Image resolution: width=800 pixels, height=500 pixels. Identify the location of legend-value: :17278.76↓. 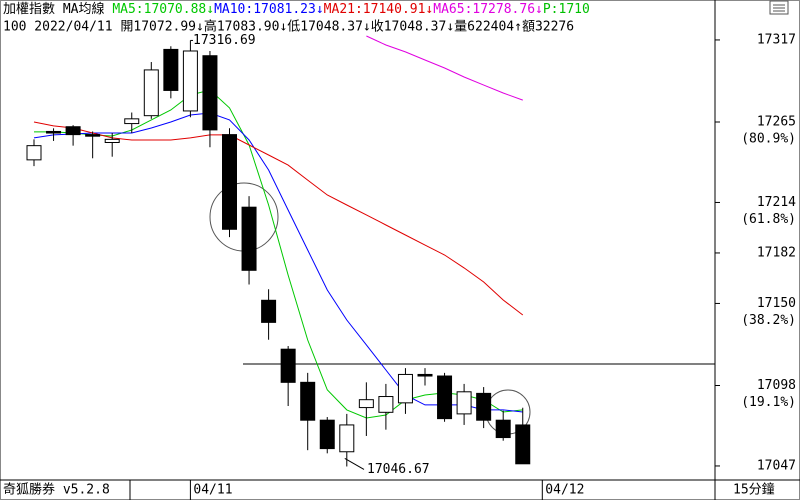
(504, 9).